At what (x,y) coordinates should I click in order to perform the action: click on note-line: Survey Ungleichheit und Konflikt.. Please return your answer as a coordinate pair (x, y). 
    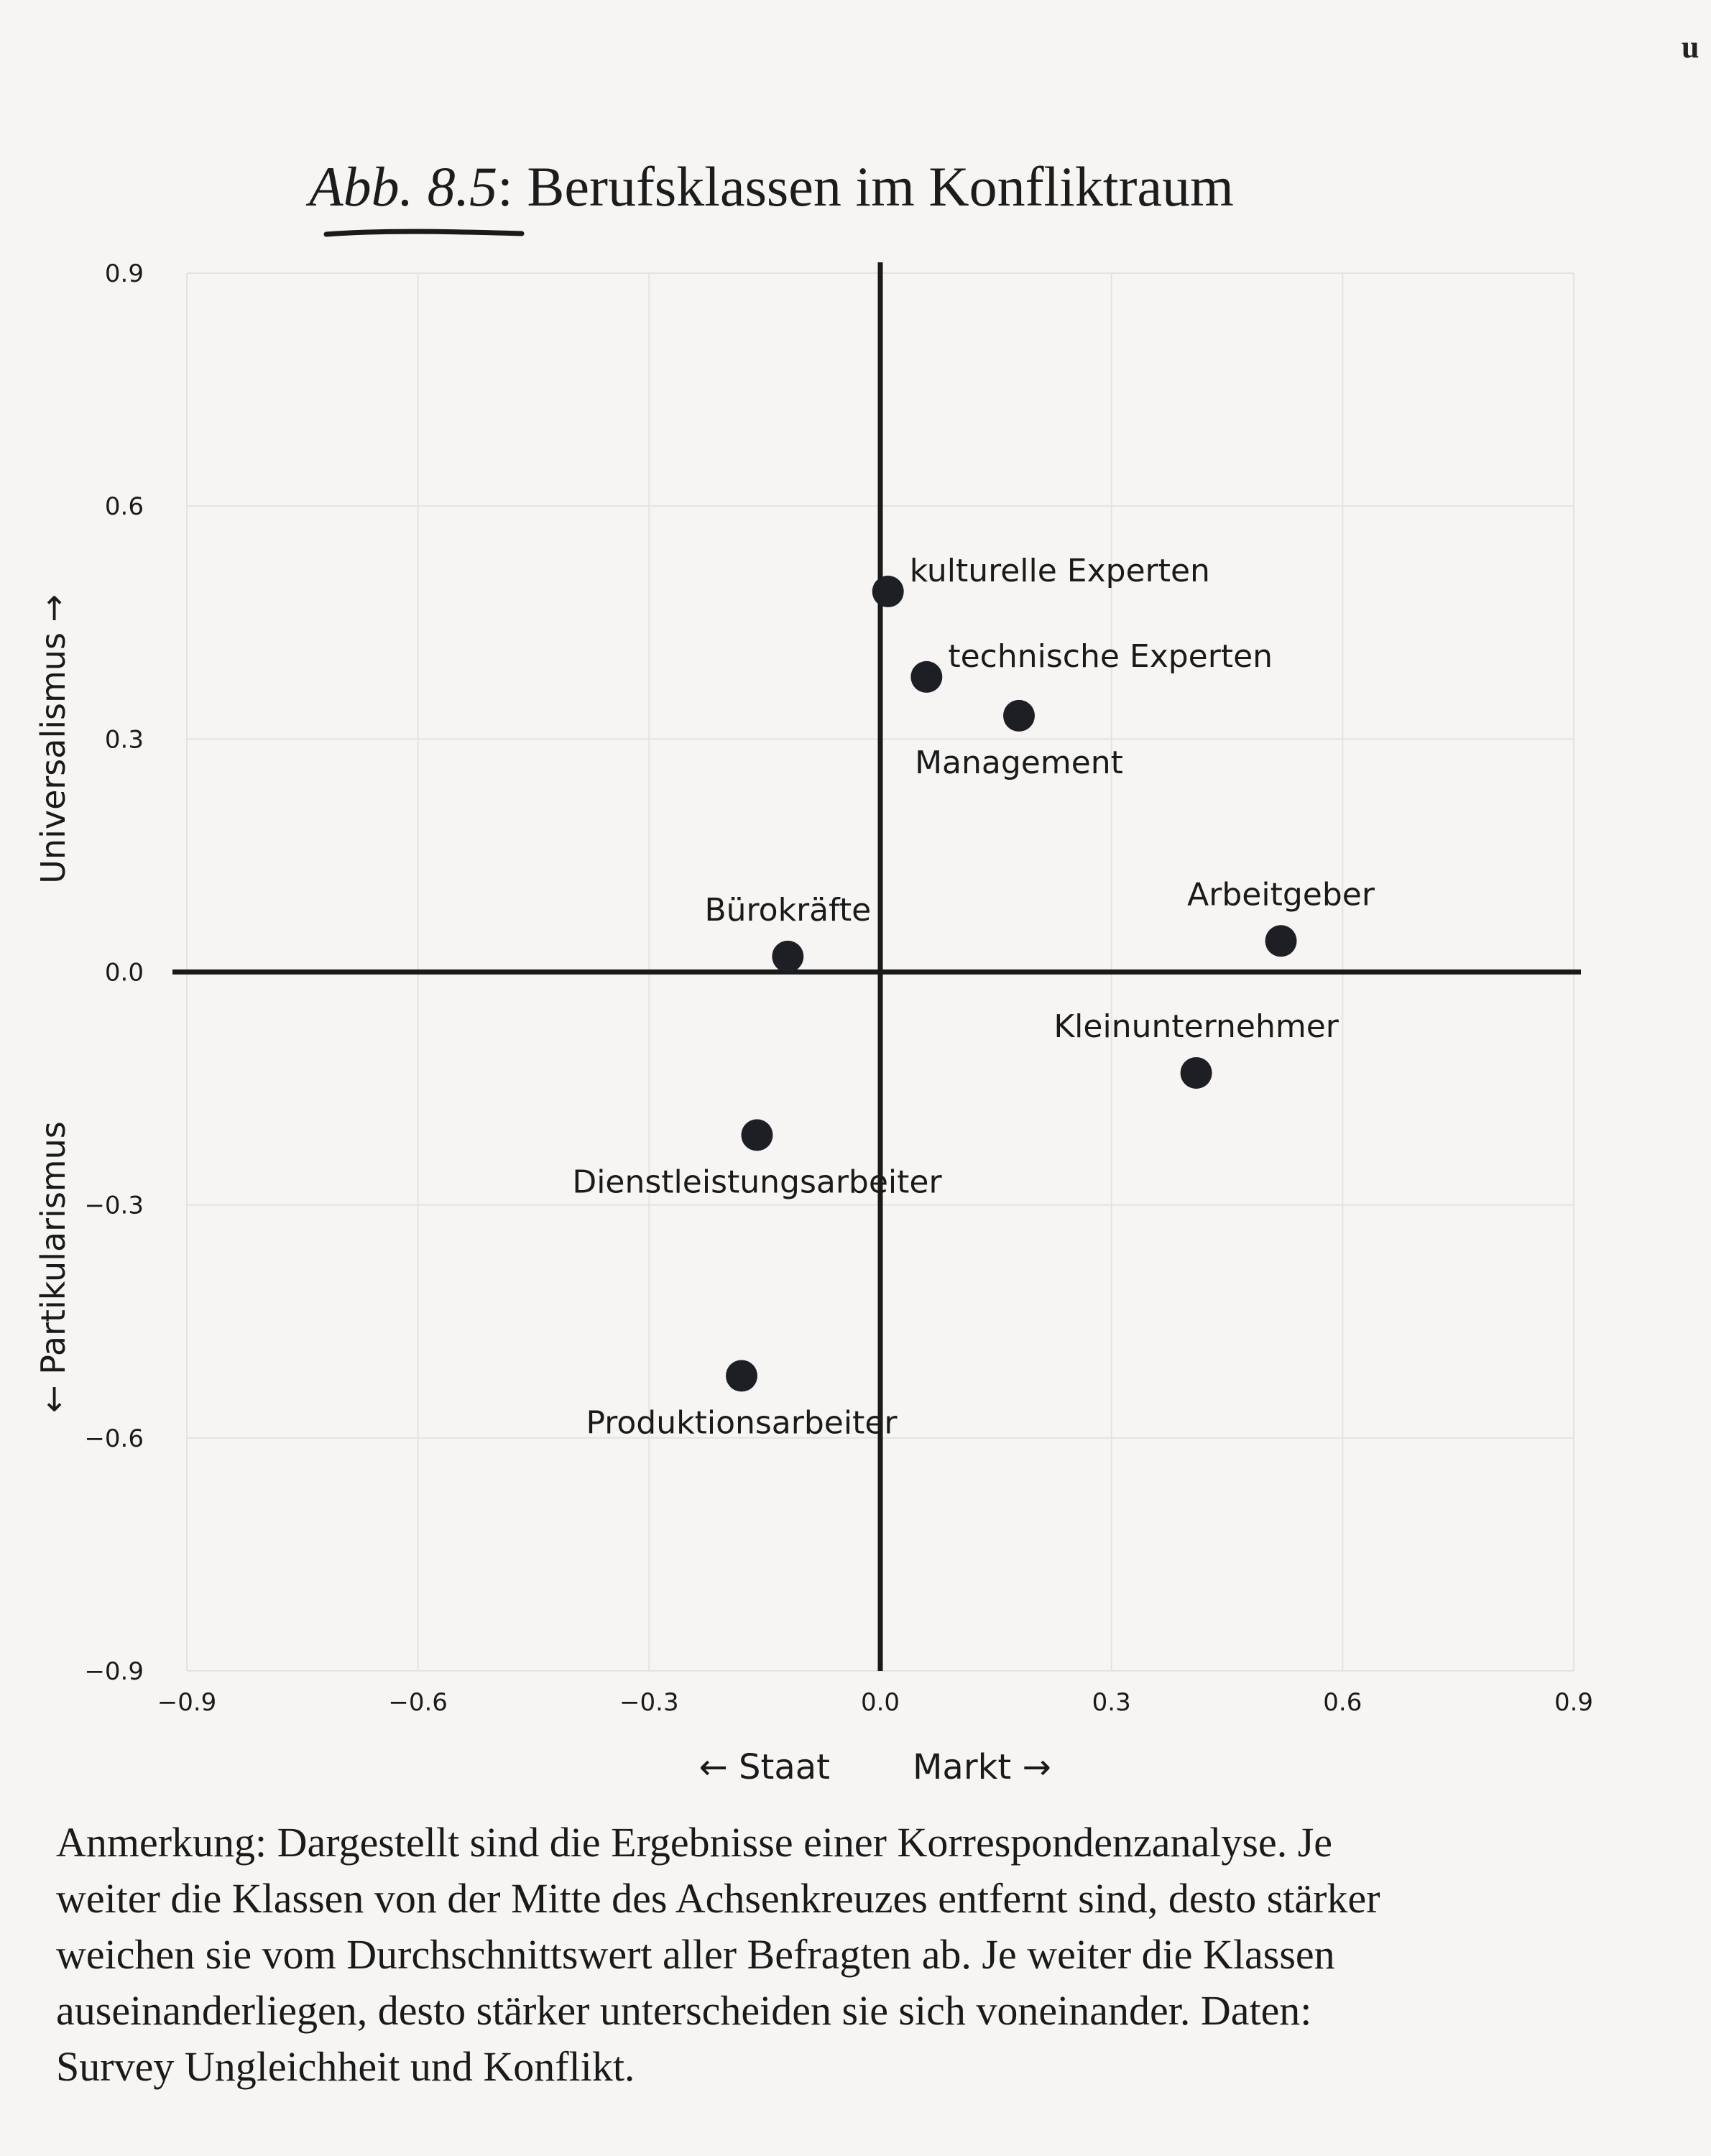
    Looking at the image, I should click on (345, 2066).